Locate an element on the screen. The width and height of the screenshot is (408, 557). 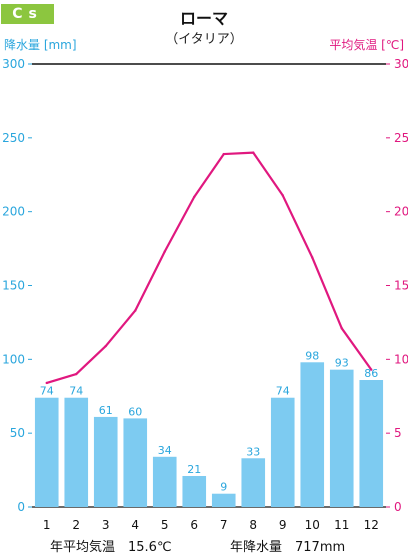
month-label: 2 is located at coordinates (76, 525).